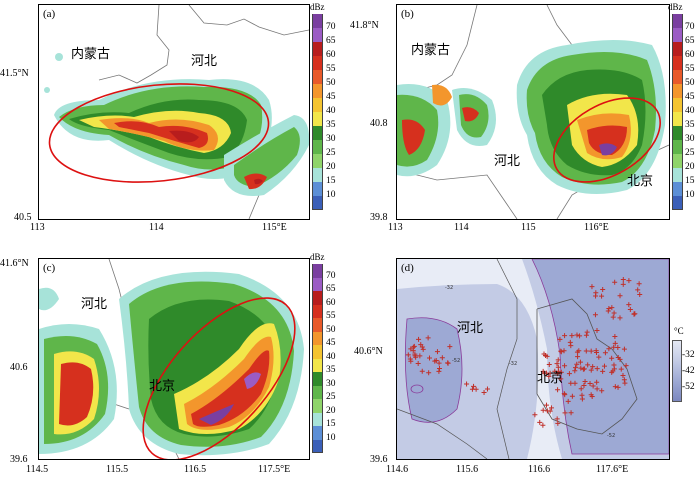 This screenshot has height=485, width=700. Describe the element at coordinates (688, 371) in the screenshot. I see `temp-colorbar-label-42: -42` at that location.